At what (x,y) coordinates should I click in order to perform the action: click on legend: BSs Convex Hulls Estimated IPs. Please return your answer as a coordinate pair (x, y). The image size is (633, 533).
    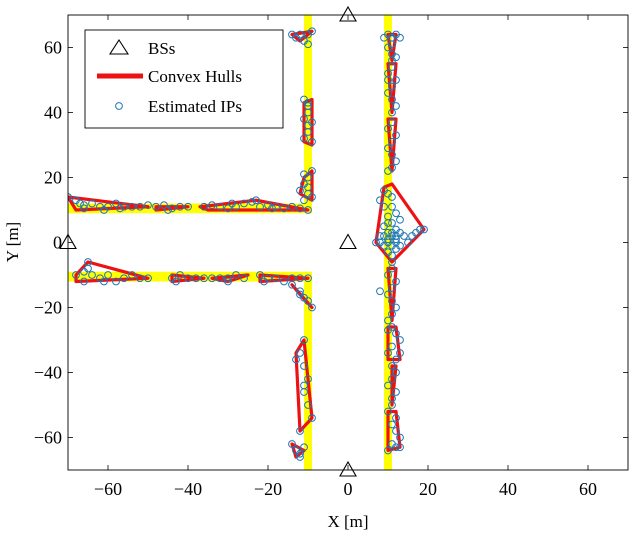
    Looking at the image, I should click on (184, 79).